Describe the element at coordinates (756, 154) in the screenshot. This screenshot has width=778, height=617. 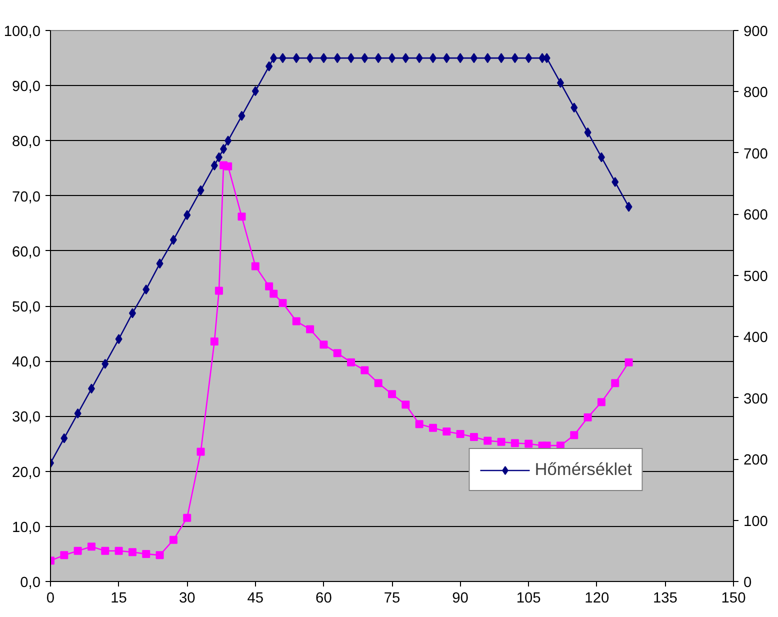
I see `y2-tick-label: 700` at that location.